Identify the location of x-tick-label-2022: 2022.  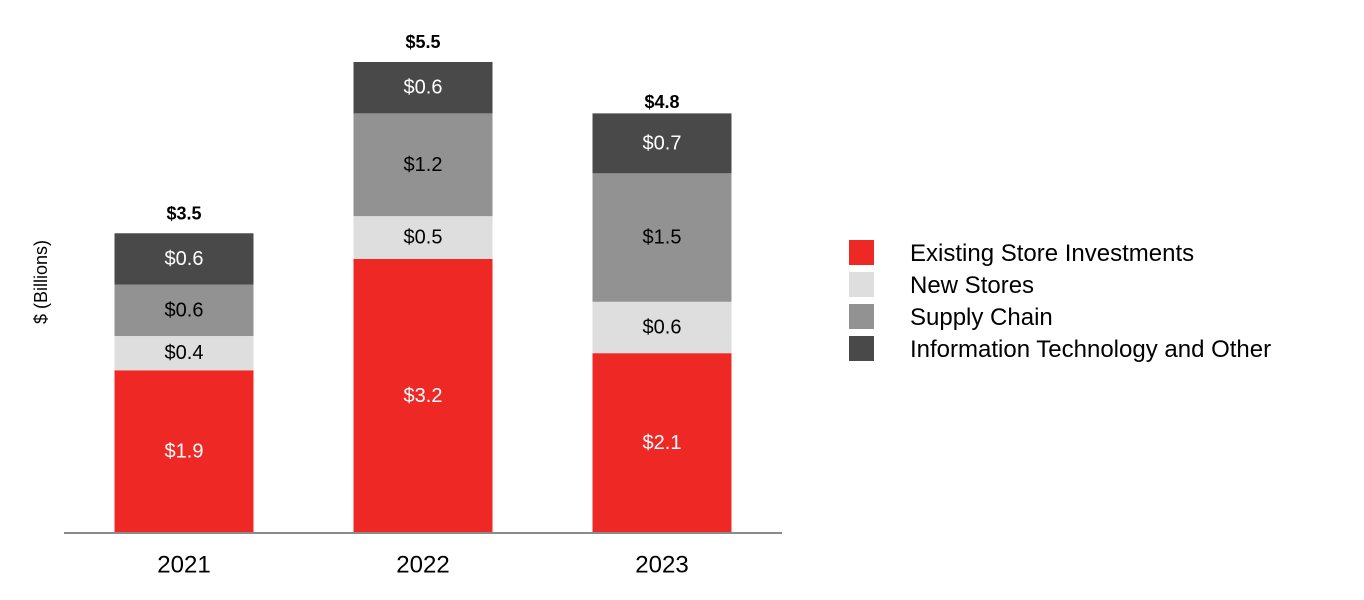
(422, 565).